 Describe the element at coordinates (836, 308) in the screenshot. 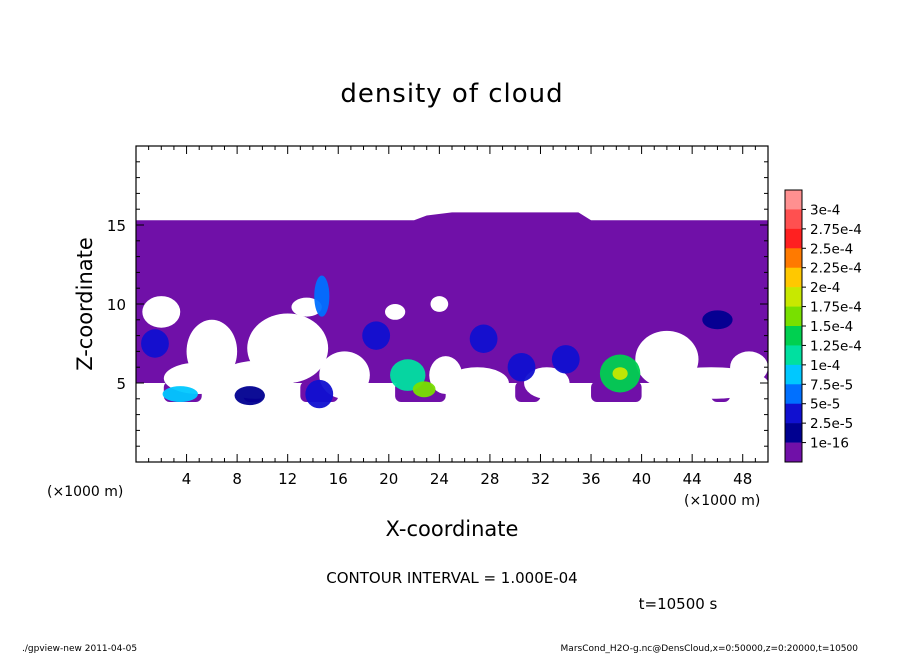

I see `colorbar-label: 1.75e-4` at that location.